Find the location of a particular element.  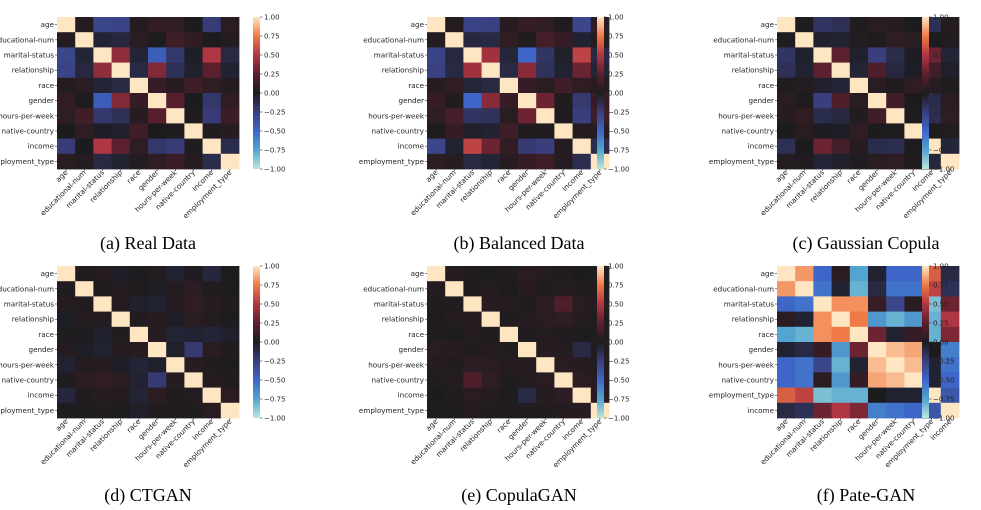

row-label: educational-num is located at coordinates (27, 39).